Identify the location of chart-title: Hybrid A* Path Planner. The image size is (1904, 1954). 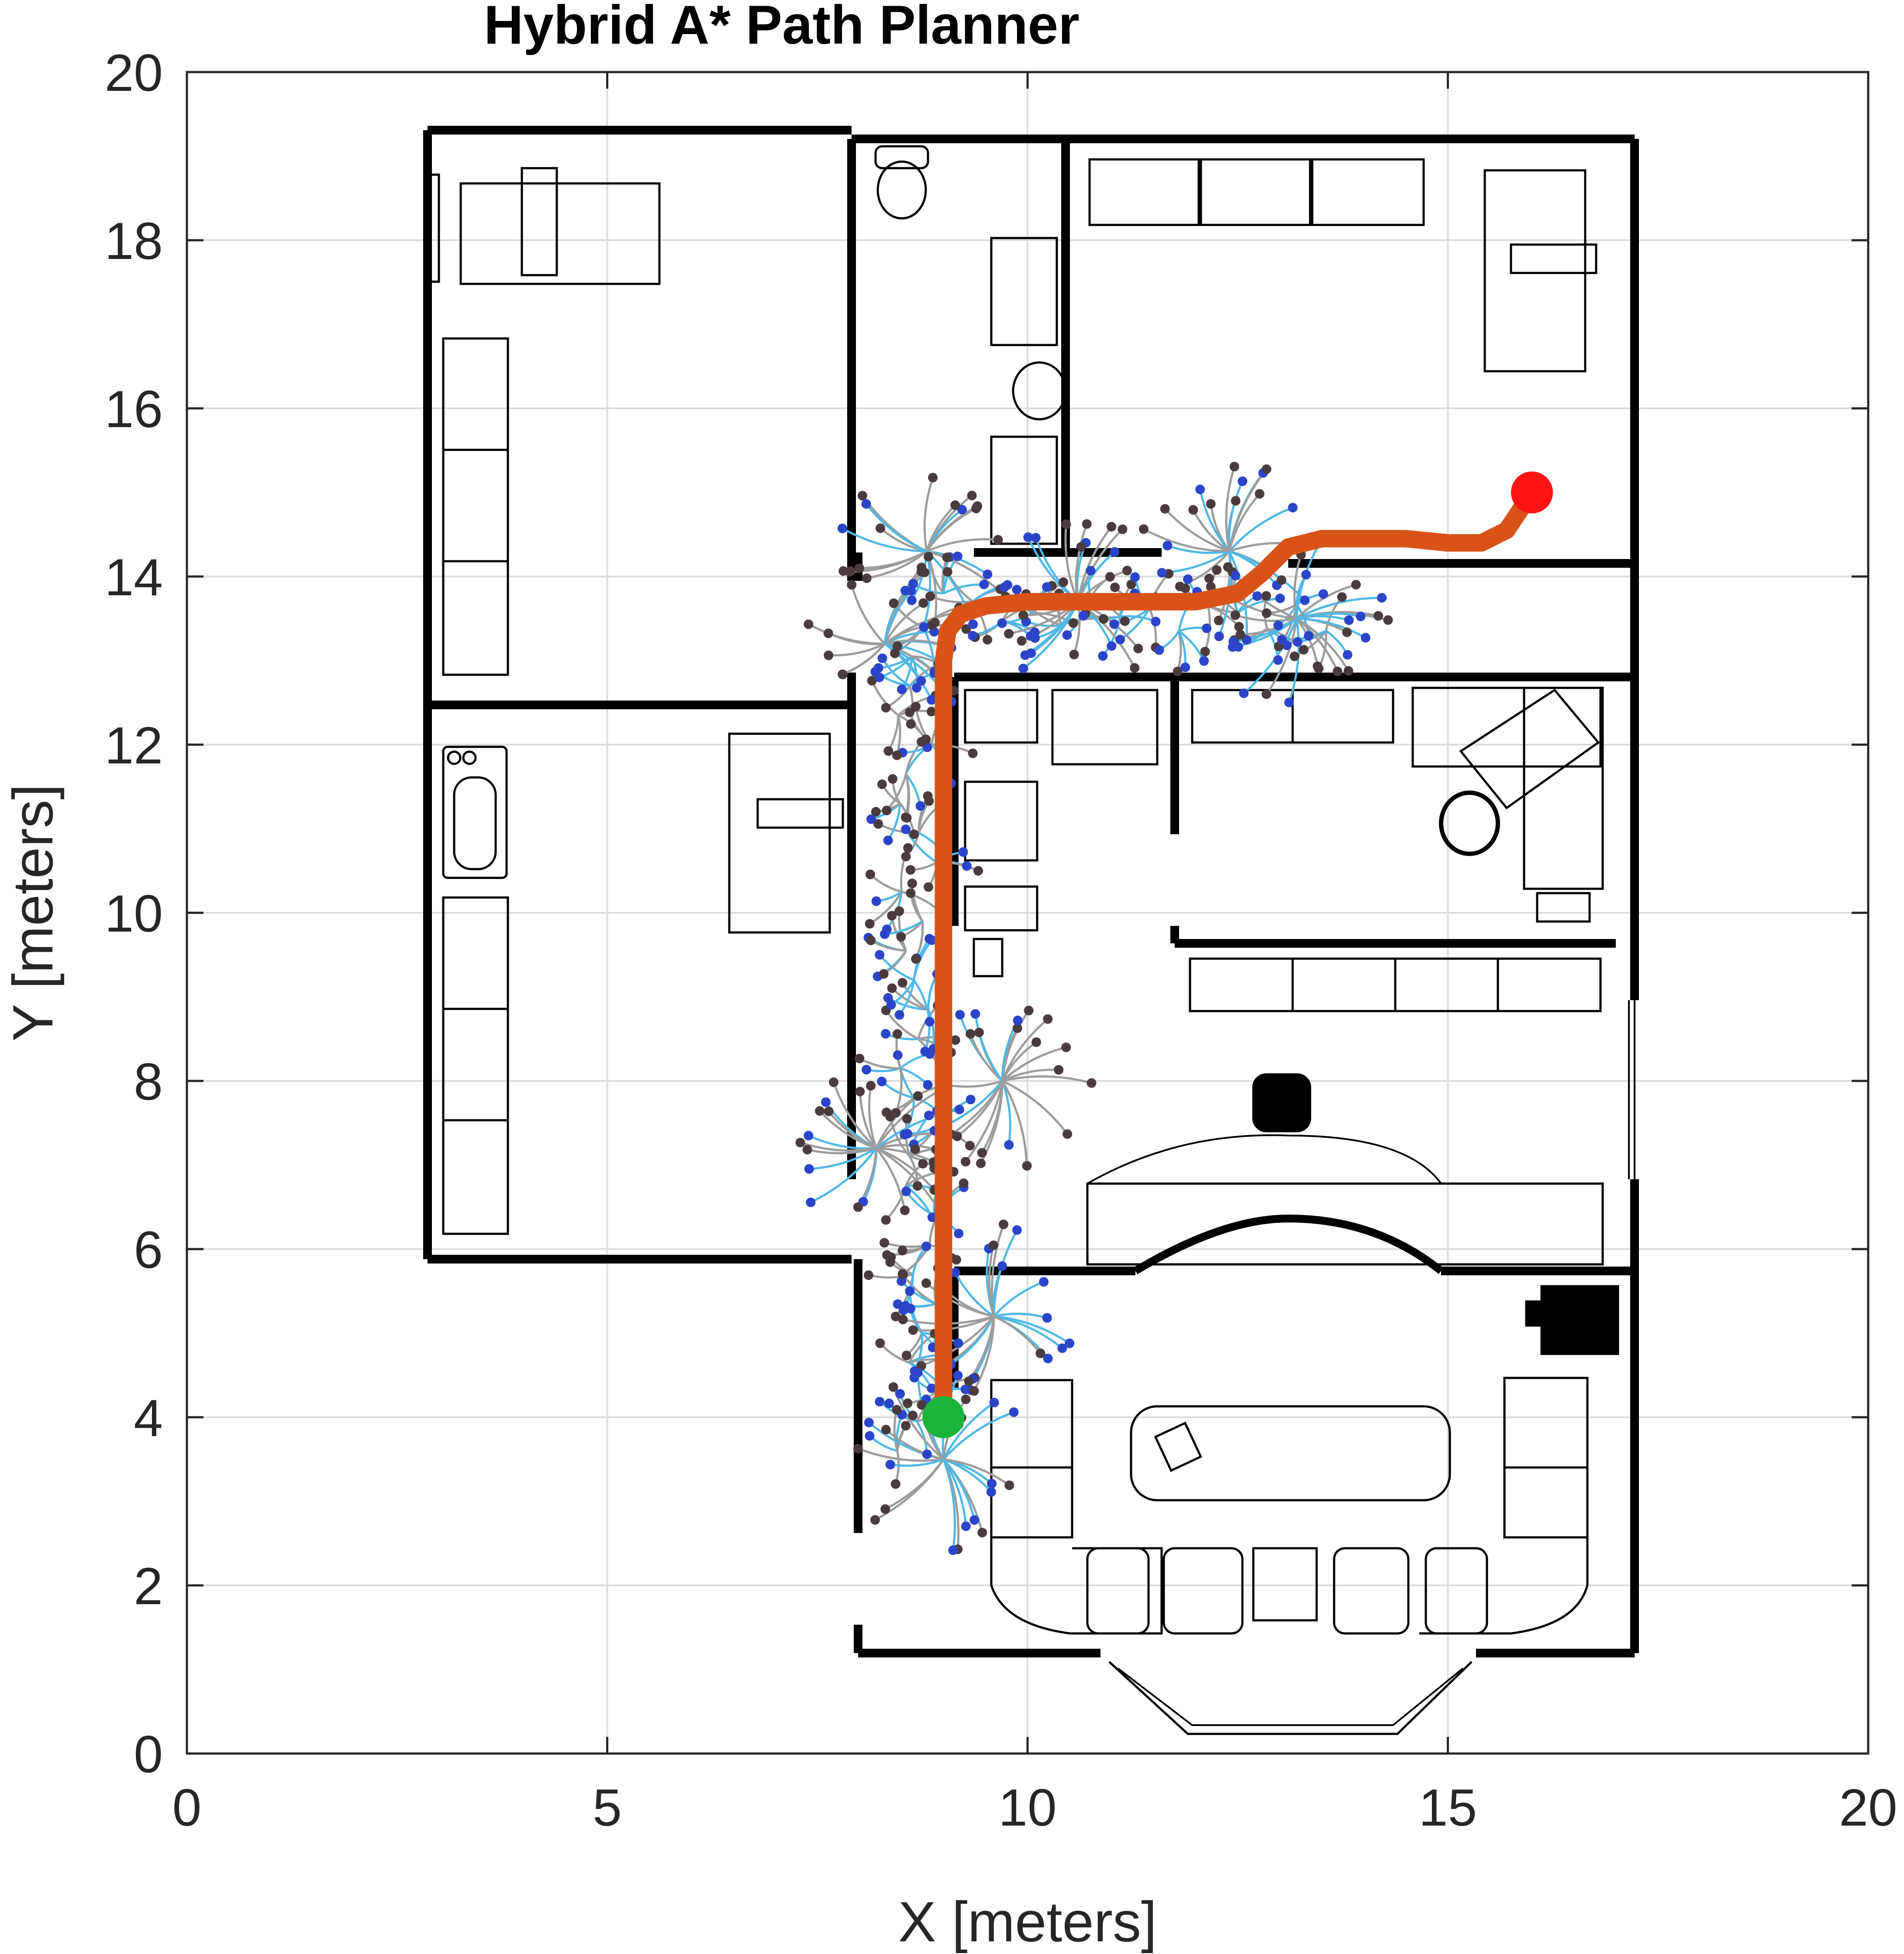
(782, 27).